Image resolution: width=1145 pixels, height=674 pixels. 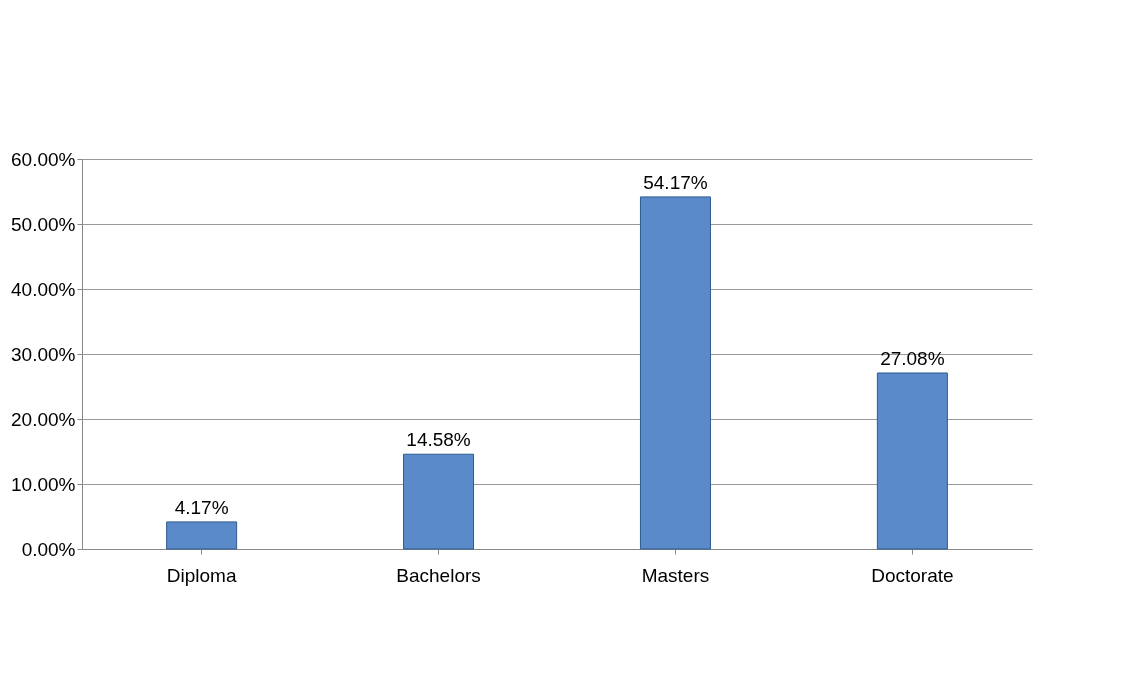 I want to click on y-tick-label: 0.00%, so click(x=48, y=549).